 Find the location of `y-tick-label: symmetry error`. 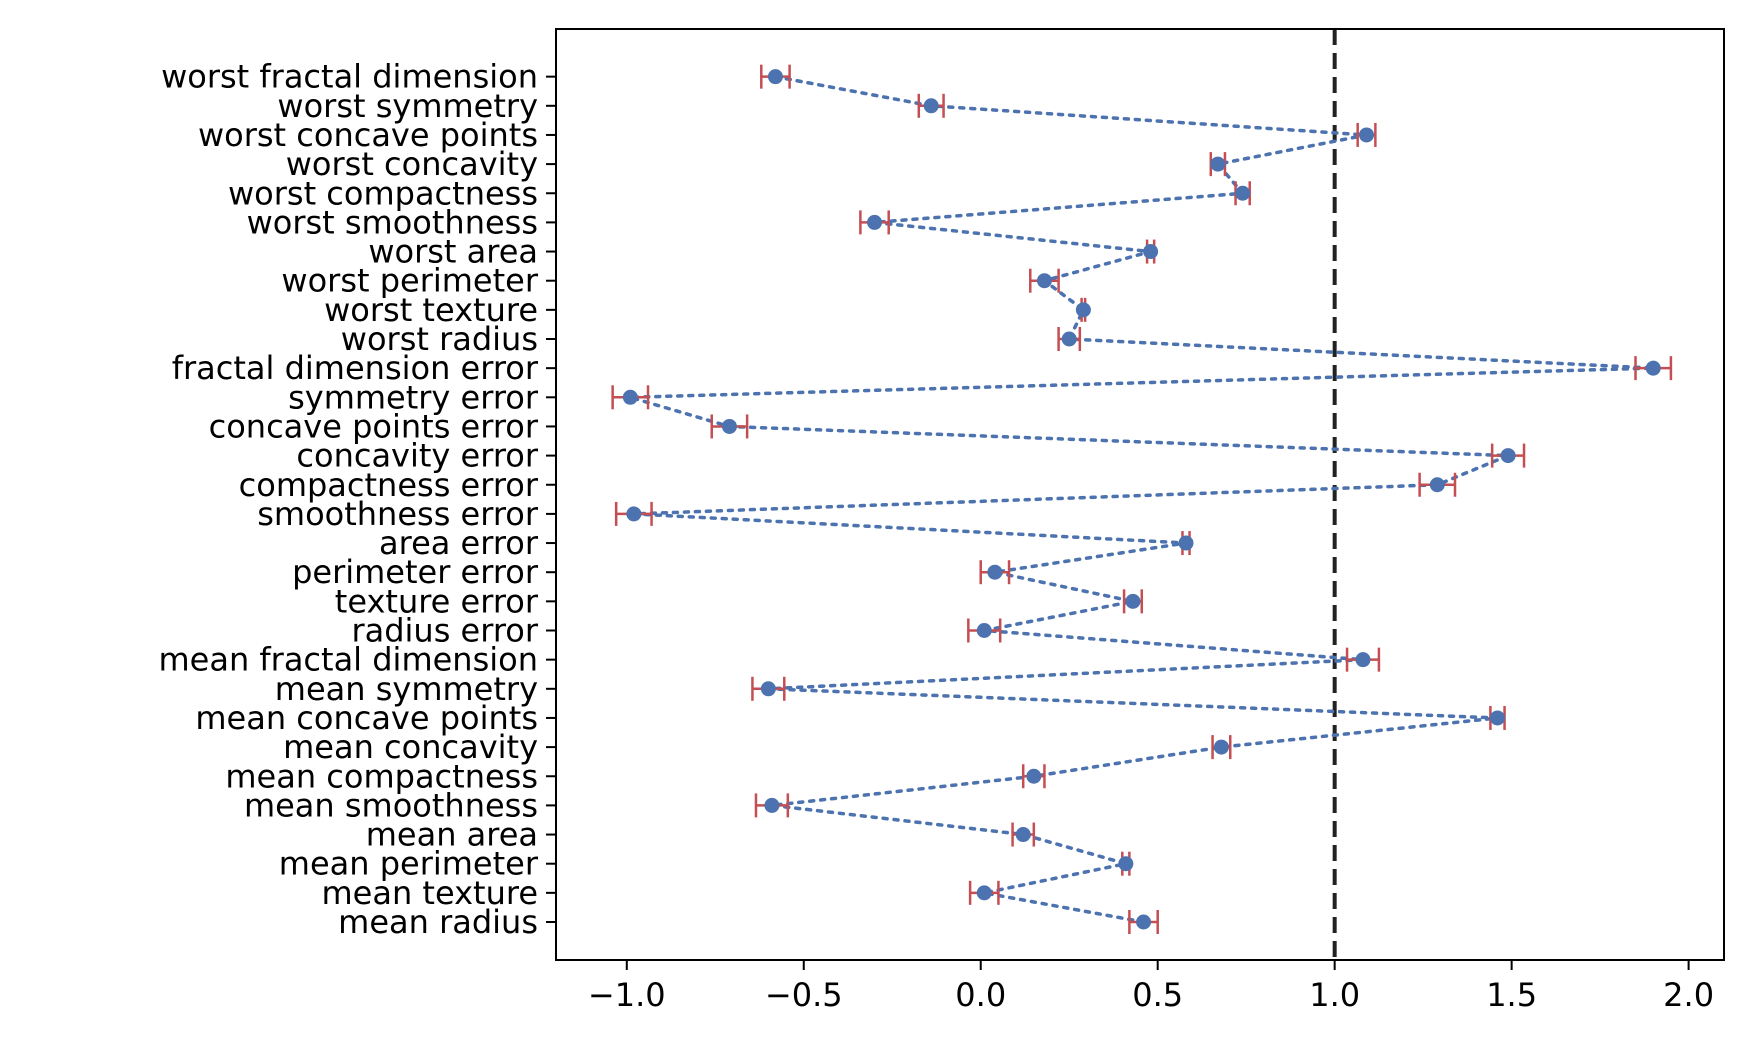

y-tick-label: symmetry error is located at coordinates (413, 397).